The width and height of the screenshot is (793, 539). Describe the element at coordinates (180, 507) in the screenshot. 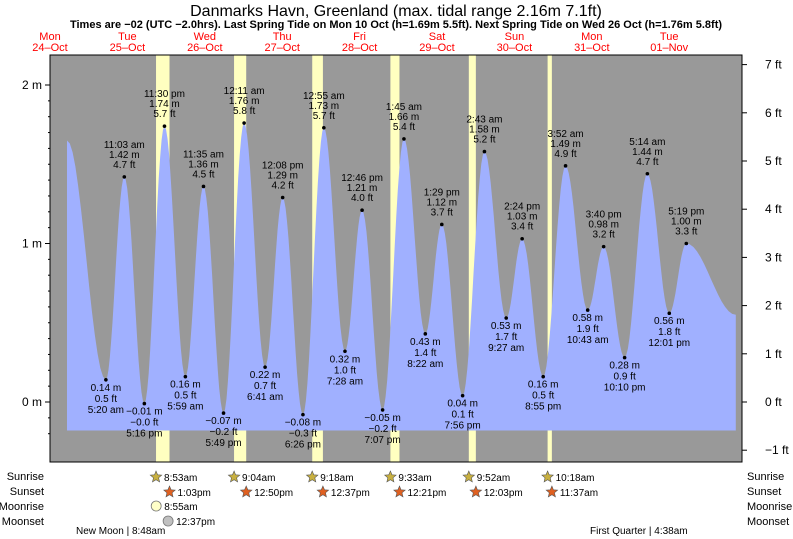

I see `moonrise-time: 8:55am` at that location.